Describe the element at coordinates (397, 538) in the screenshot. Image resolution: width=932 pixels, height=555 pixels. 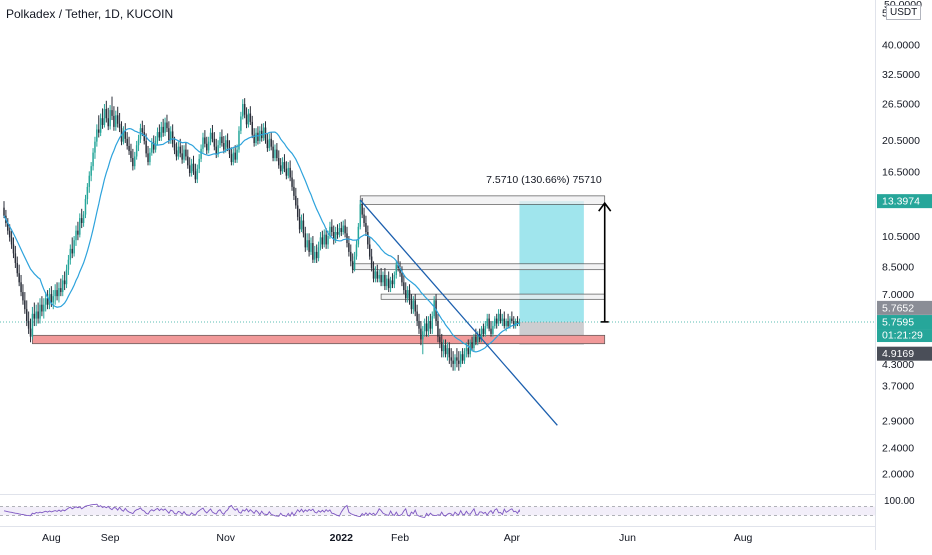
I see `time-axis: Aug Sep Nov 2022 Feb Apr Jun Aug` at that location.